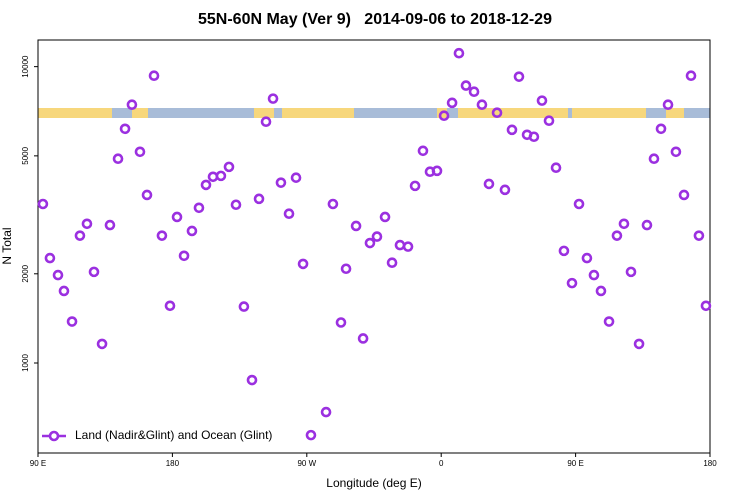 This screenshot has height=500, width=750. Describe the element at coordinates (173, 435) in the screenshot. I see `legend-label: Land (Nadir&Glint) and Ocean (Glint)` at that location.